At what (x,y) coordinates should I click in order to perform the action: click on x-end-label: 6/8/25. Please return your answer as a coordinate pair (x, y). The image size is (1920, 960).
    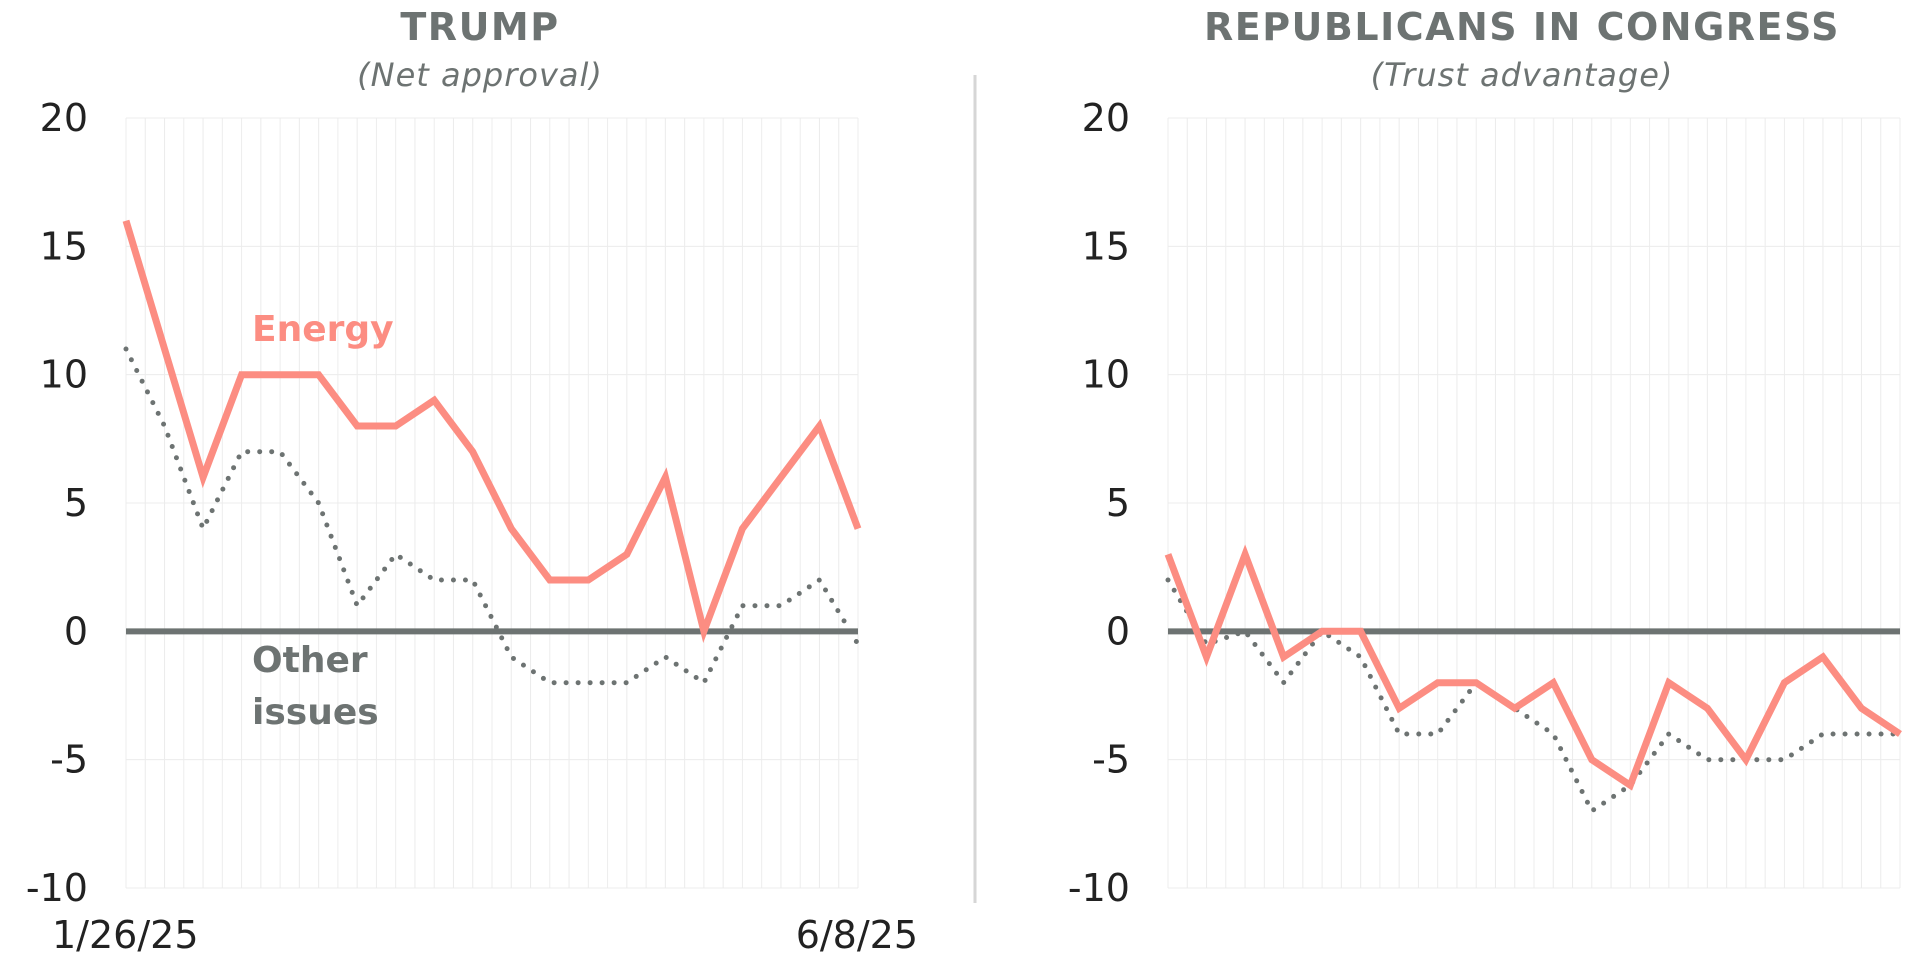
    Looking at the image, I should click on (857, 935).